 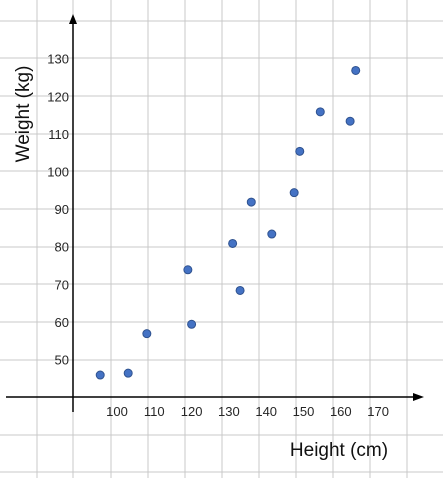 I want to click on y-tick-label: 100, so click(x=58, y=172).